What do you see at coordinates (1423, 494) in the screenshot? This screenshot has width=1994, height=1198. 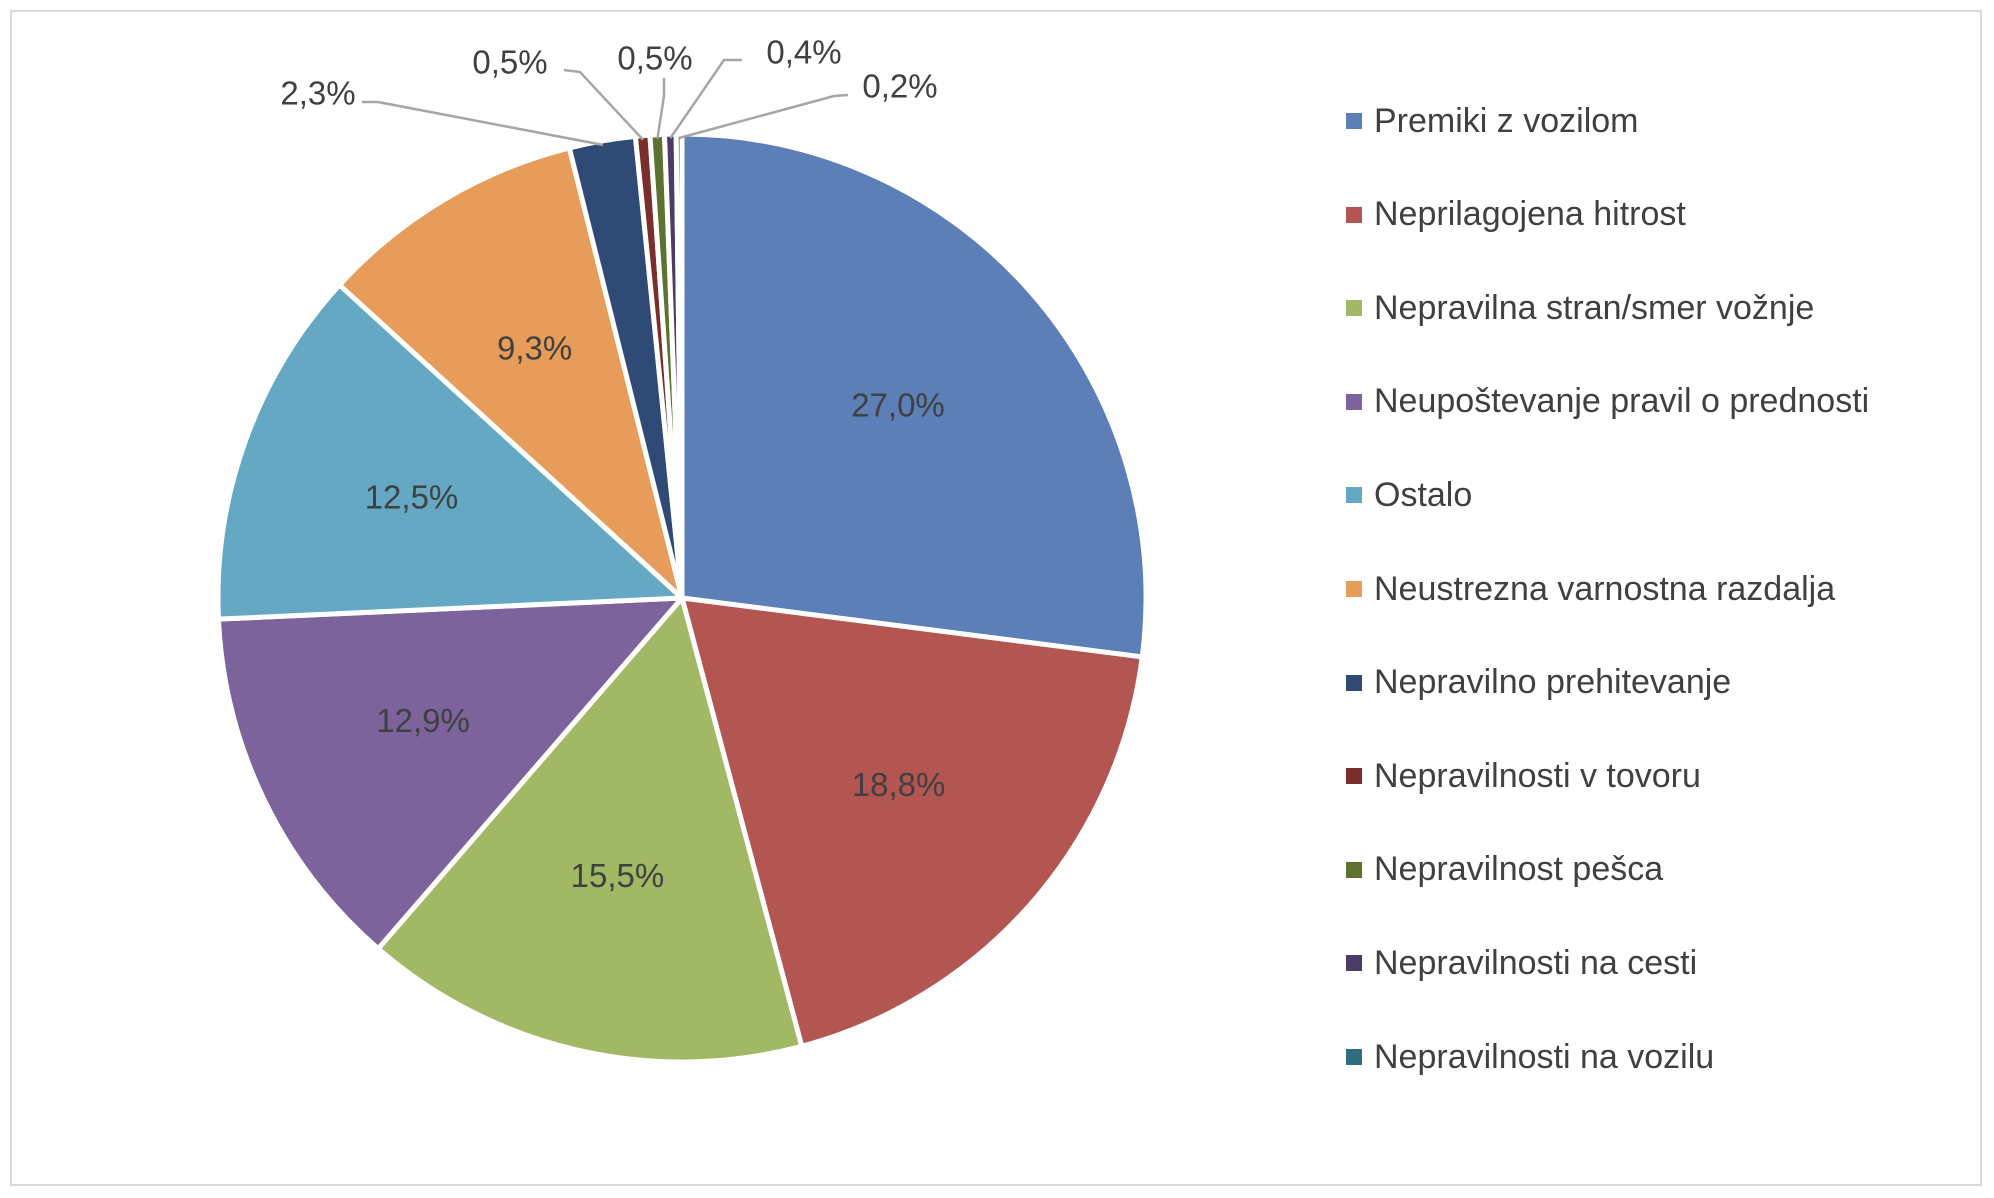 I see `legend-label: Ostalo` at bounding box center [1423, 494].